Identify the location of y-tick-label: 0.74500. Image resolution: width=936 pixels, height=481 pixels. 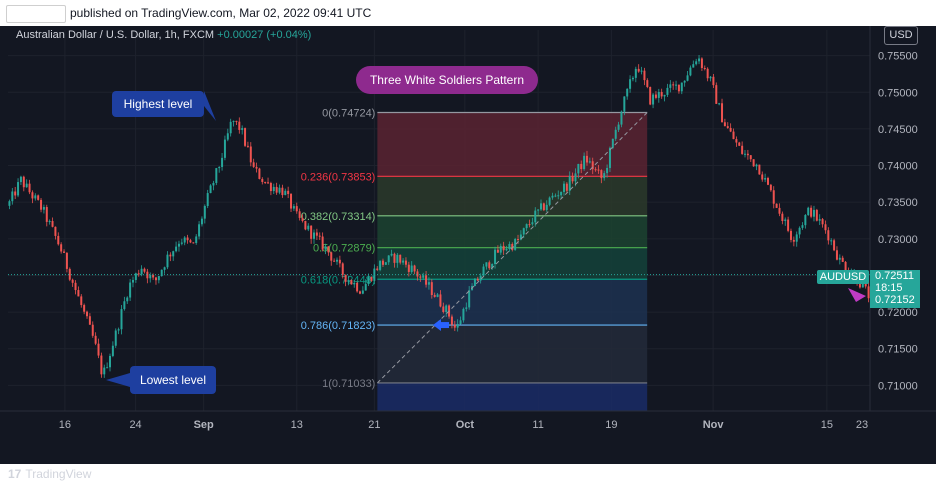
(898, 130).